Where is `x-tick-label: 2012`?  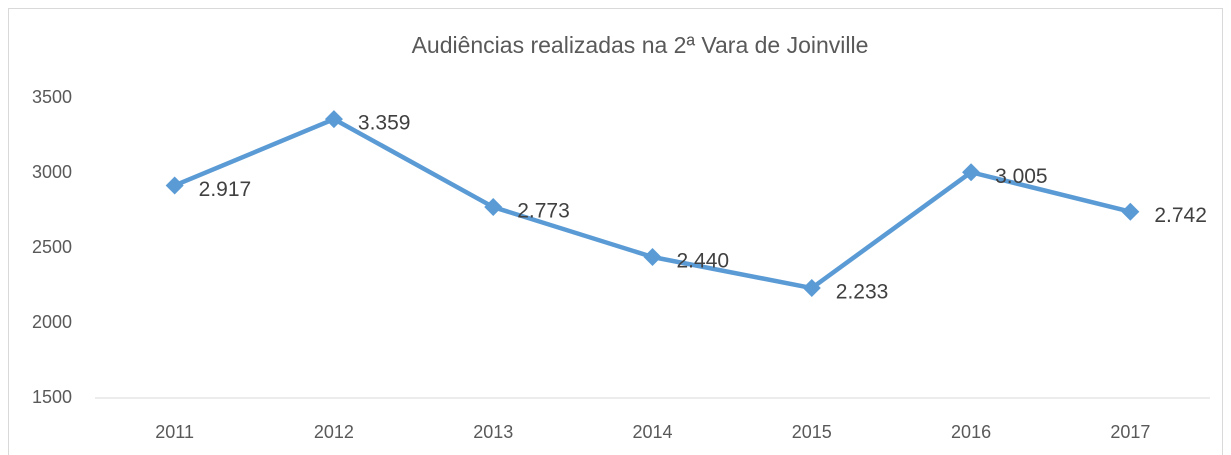
x-tick-label: 2012 is located at coordinates (334, 432).